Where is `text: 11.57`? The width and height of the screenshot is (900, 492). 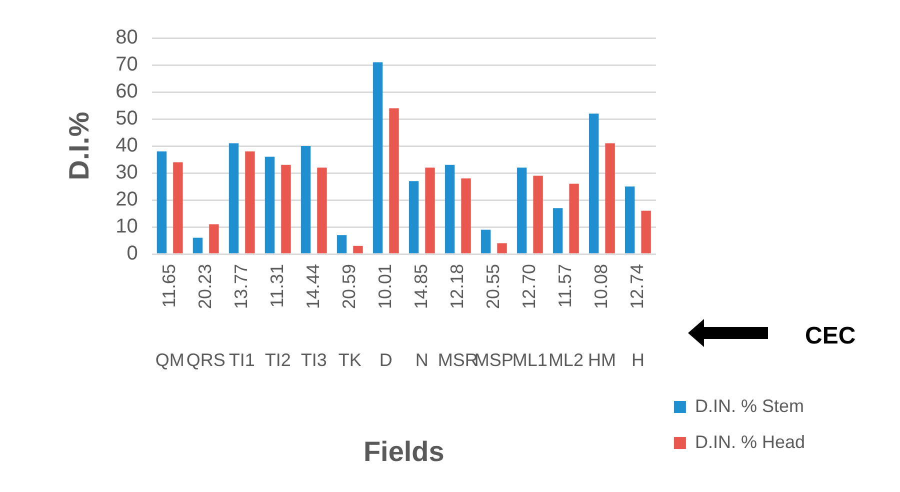
text: 11.57 is located at coordinates (564, 286).